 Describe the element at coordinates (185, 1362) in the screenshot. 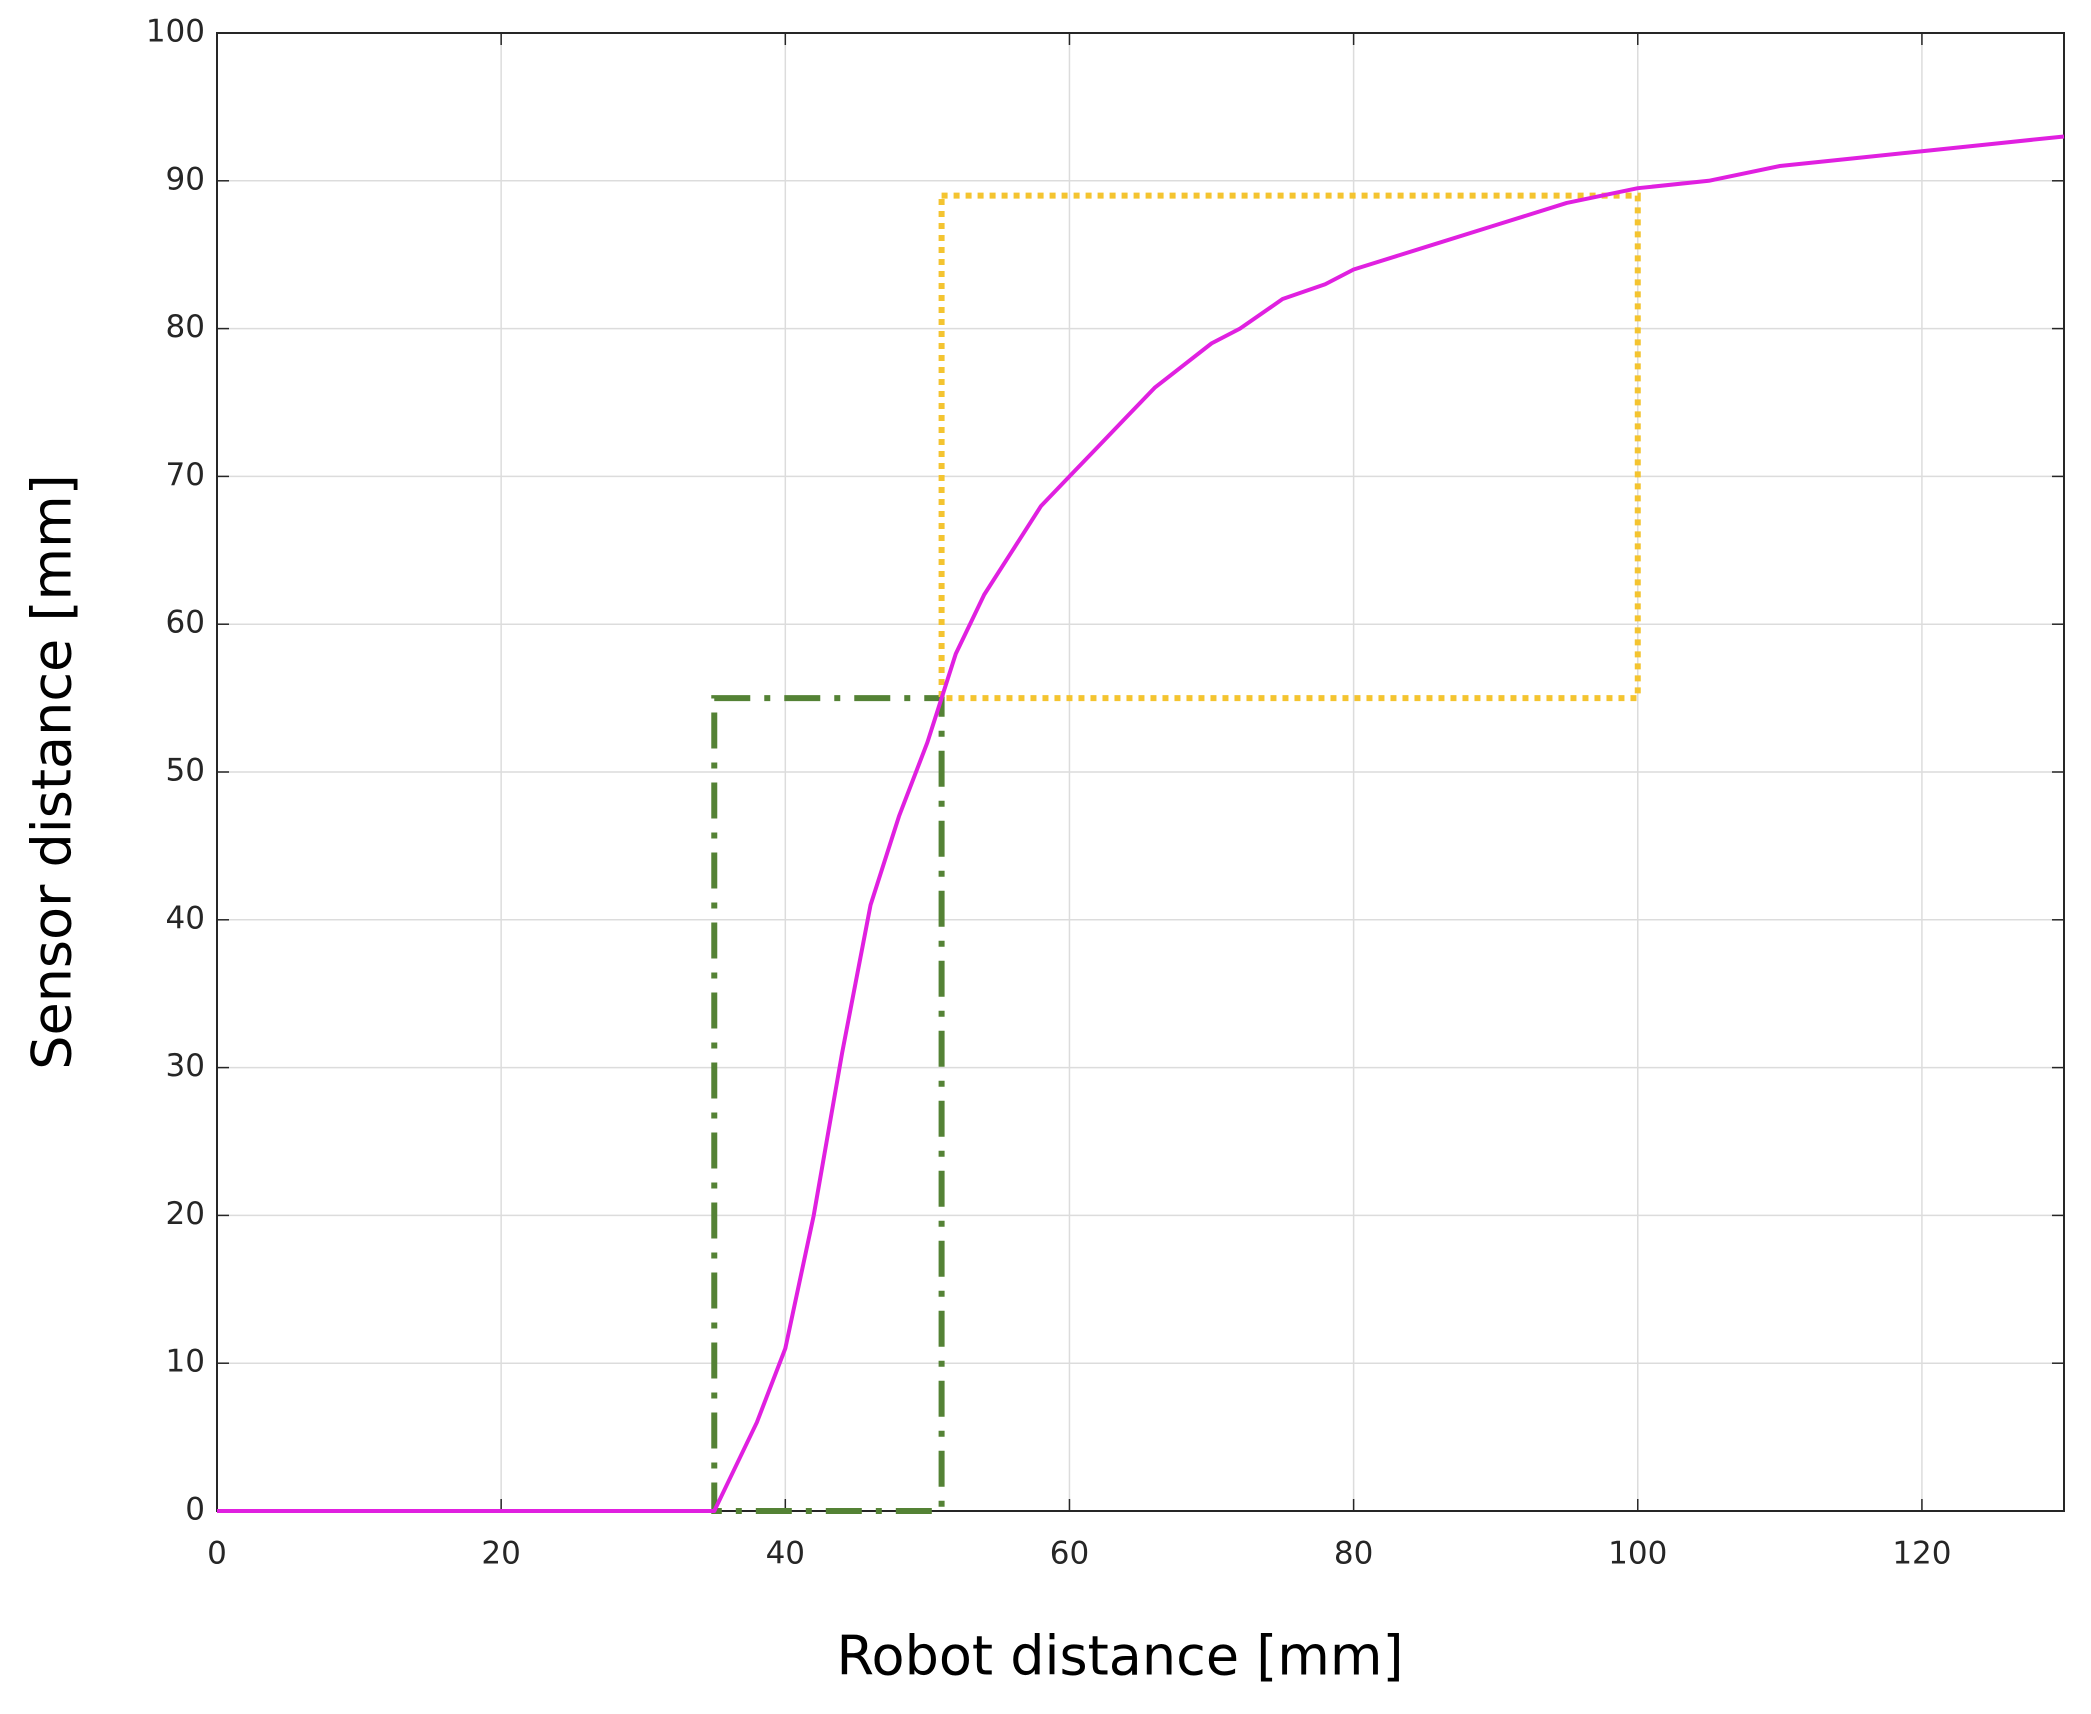

I see `y-tick-label: 10` at that location.